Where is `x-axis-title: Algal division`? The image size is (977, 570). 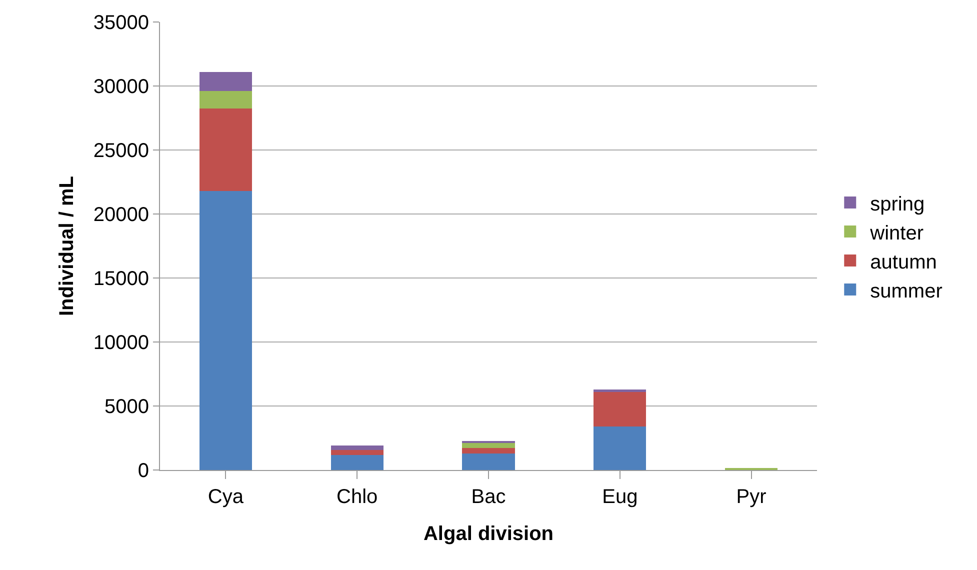
x-axis-title: Algal division is located at coordinates (488, 534).